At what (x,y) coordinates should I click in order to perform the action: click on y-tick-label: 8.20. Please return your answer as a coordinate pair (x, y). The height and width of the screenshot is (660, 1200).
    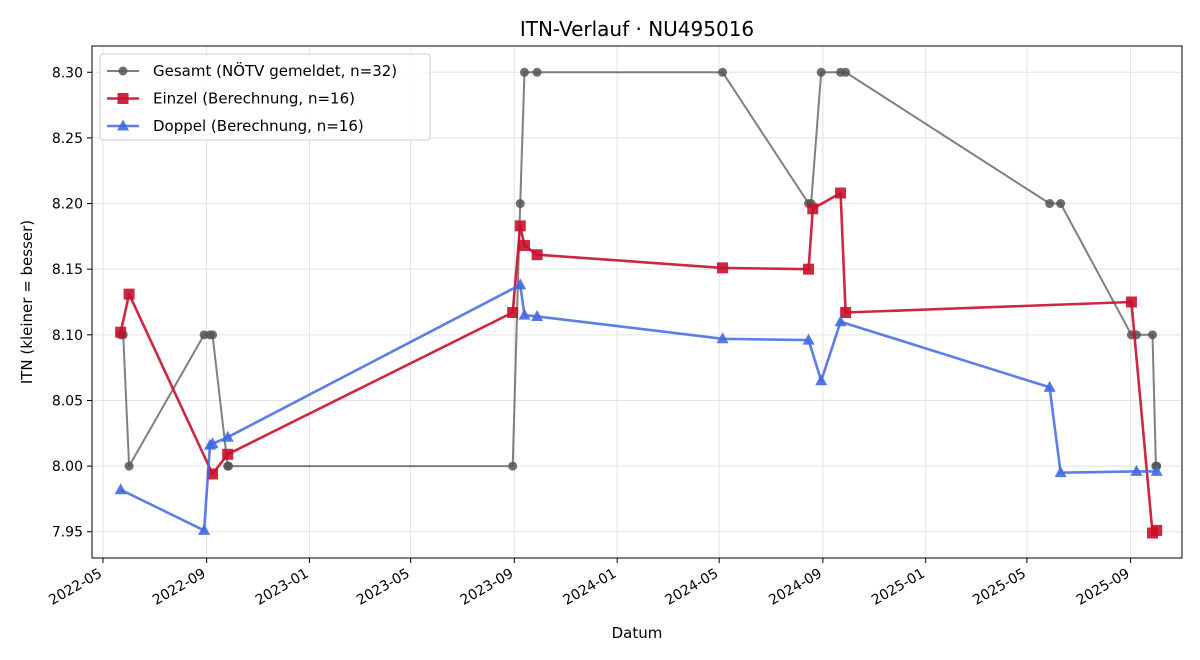
    Looking at the image, I should click on (67, 205).